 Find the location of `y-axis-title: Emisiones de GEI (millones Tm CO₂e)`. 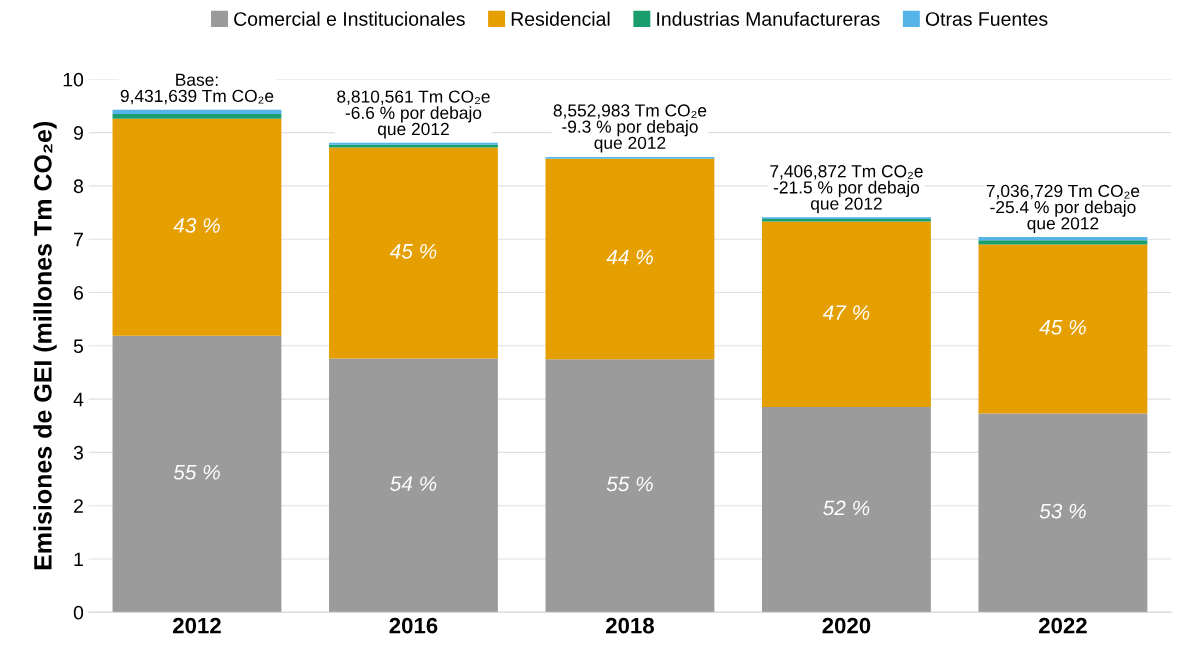

y-axis-title: Emisiones de GEI (millones Tm CO₂e) is located at coordinates (45, 345).